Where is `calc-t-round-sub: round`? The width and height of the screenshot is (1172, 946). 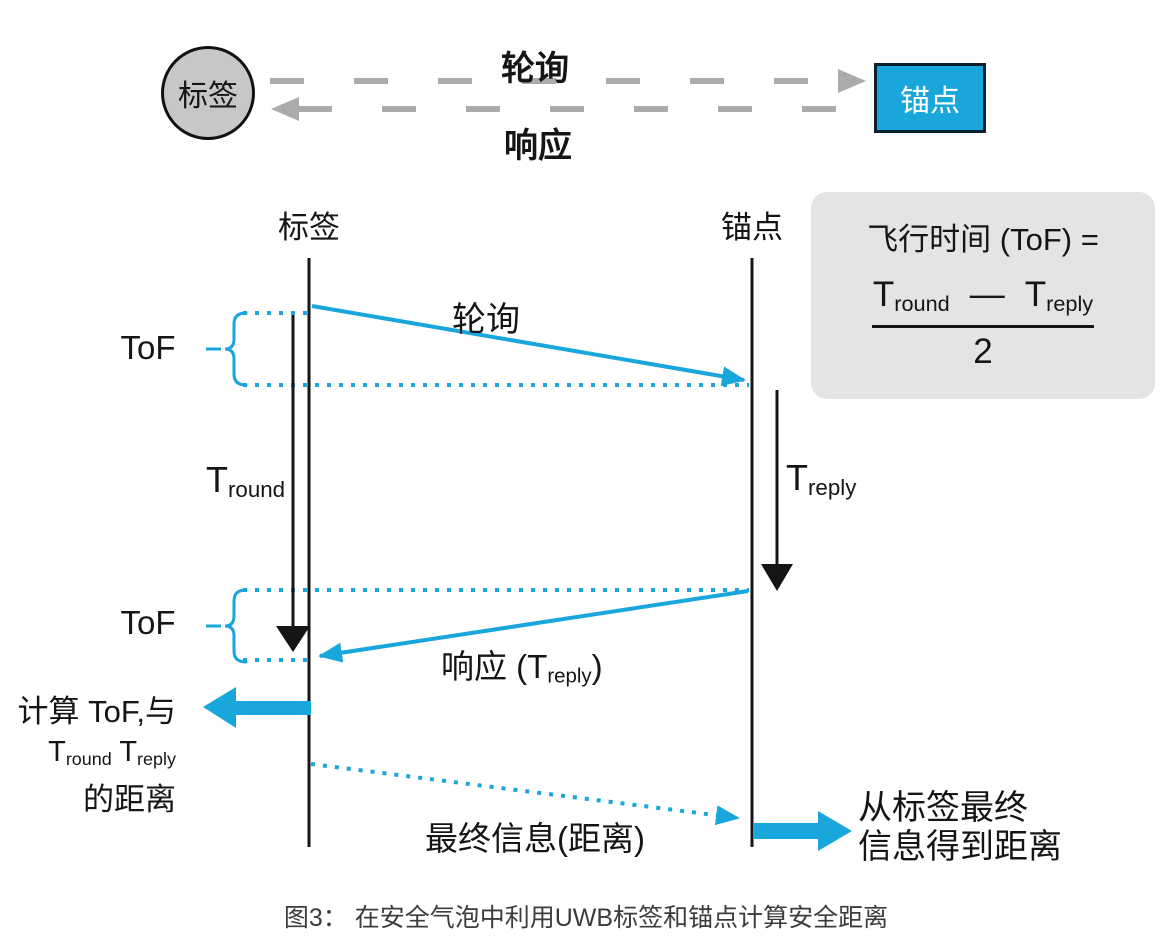
calc-t-round-sub: round is located at coordinates (88, 758).